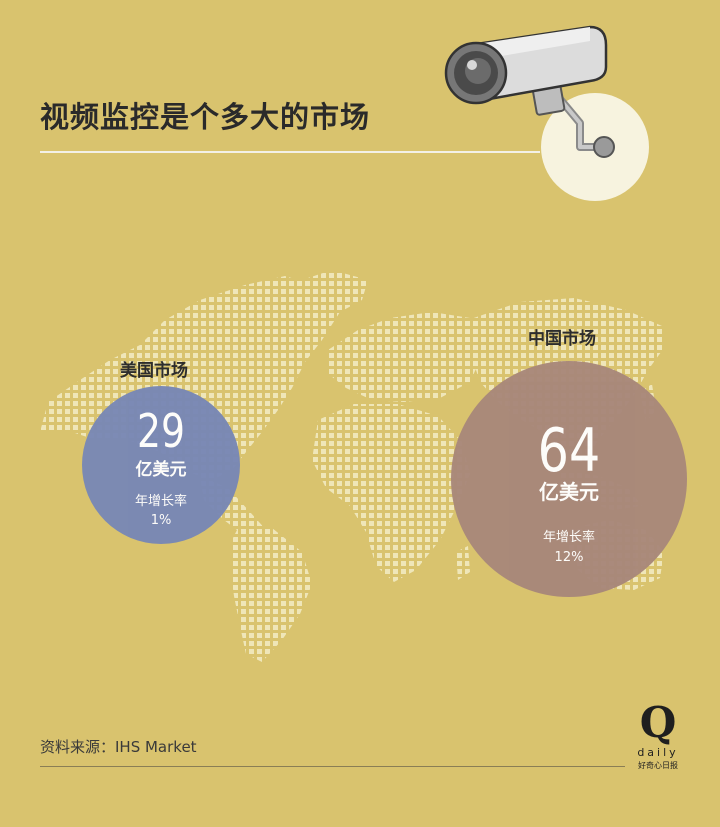  What do you see at coordinates (160, 501) in the screenshot?
I see `us-growth-label: 年增长率` at bounding box center [160, 501].